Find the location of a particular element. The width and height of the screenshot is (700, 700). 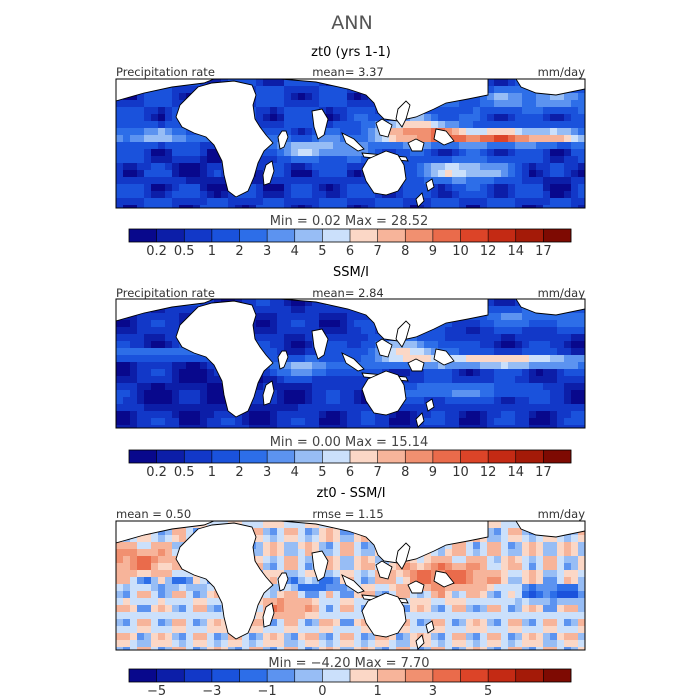

colorbar-tick-label: −1 is located at coordinates (267, 691).